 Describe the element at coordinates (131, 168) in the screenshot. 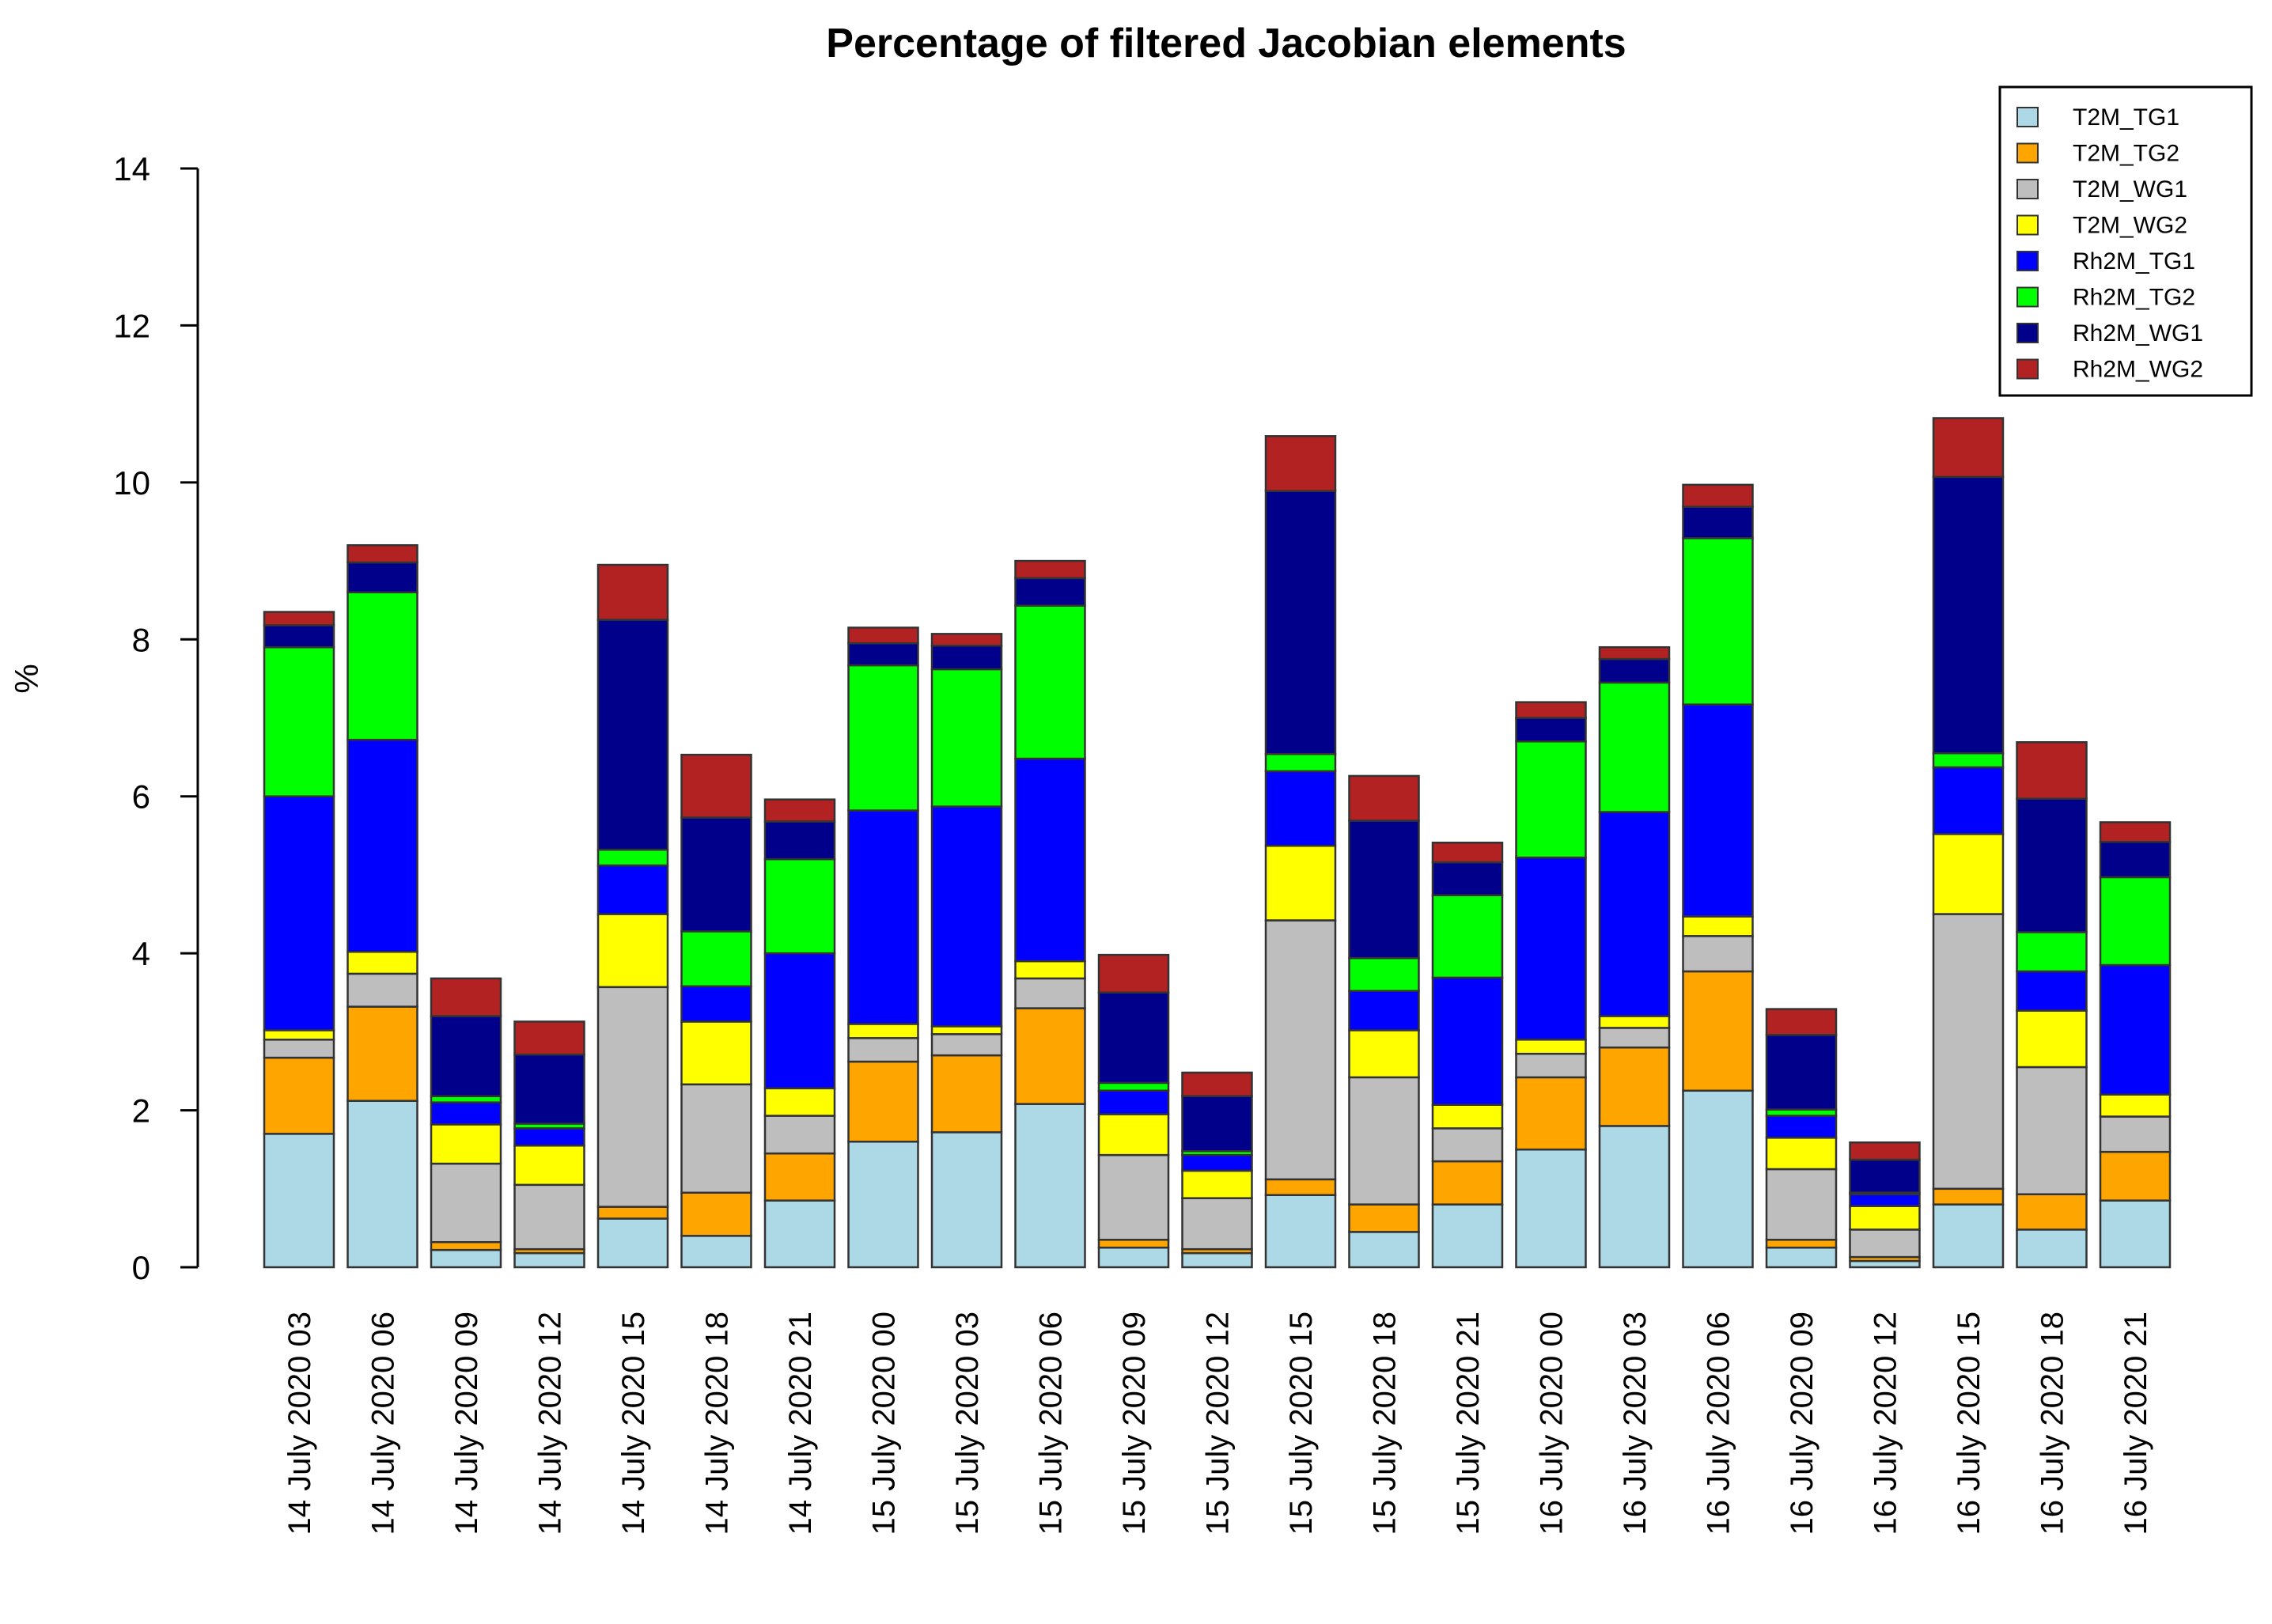

I see `y-tick-label: 14` at that location.